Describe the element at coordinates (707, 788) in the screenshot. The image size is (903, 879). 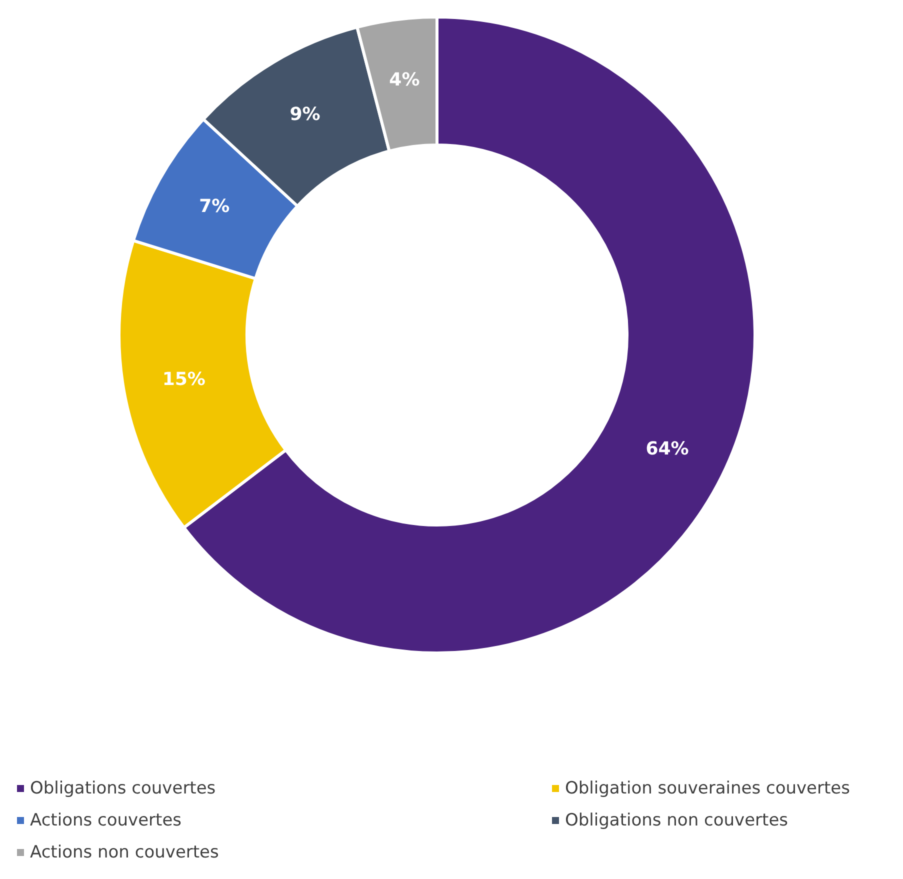
I see `legend-label: Obligation souveraines couvertes` at that location.